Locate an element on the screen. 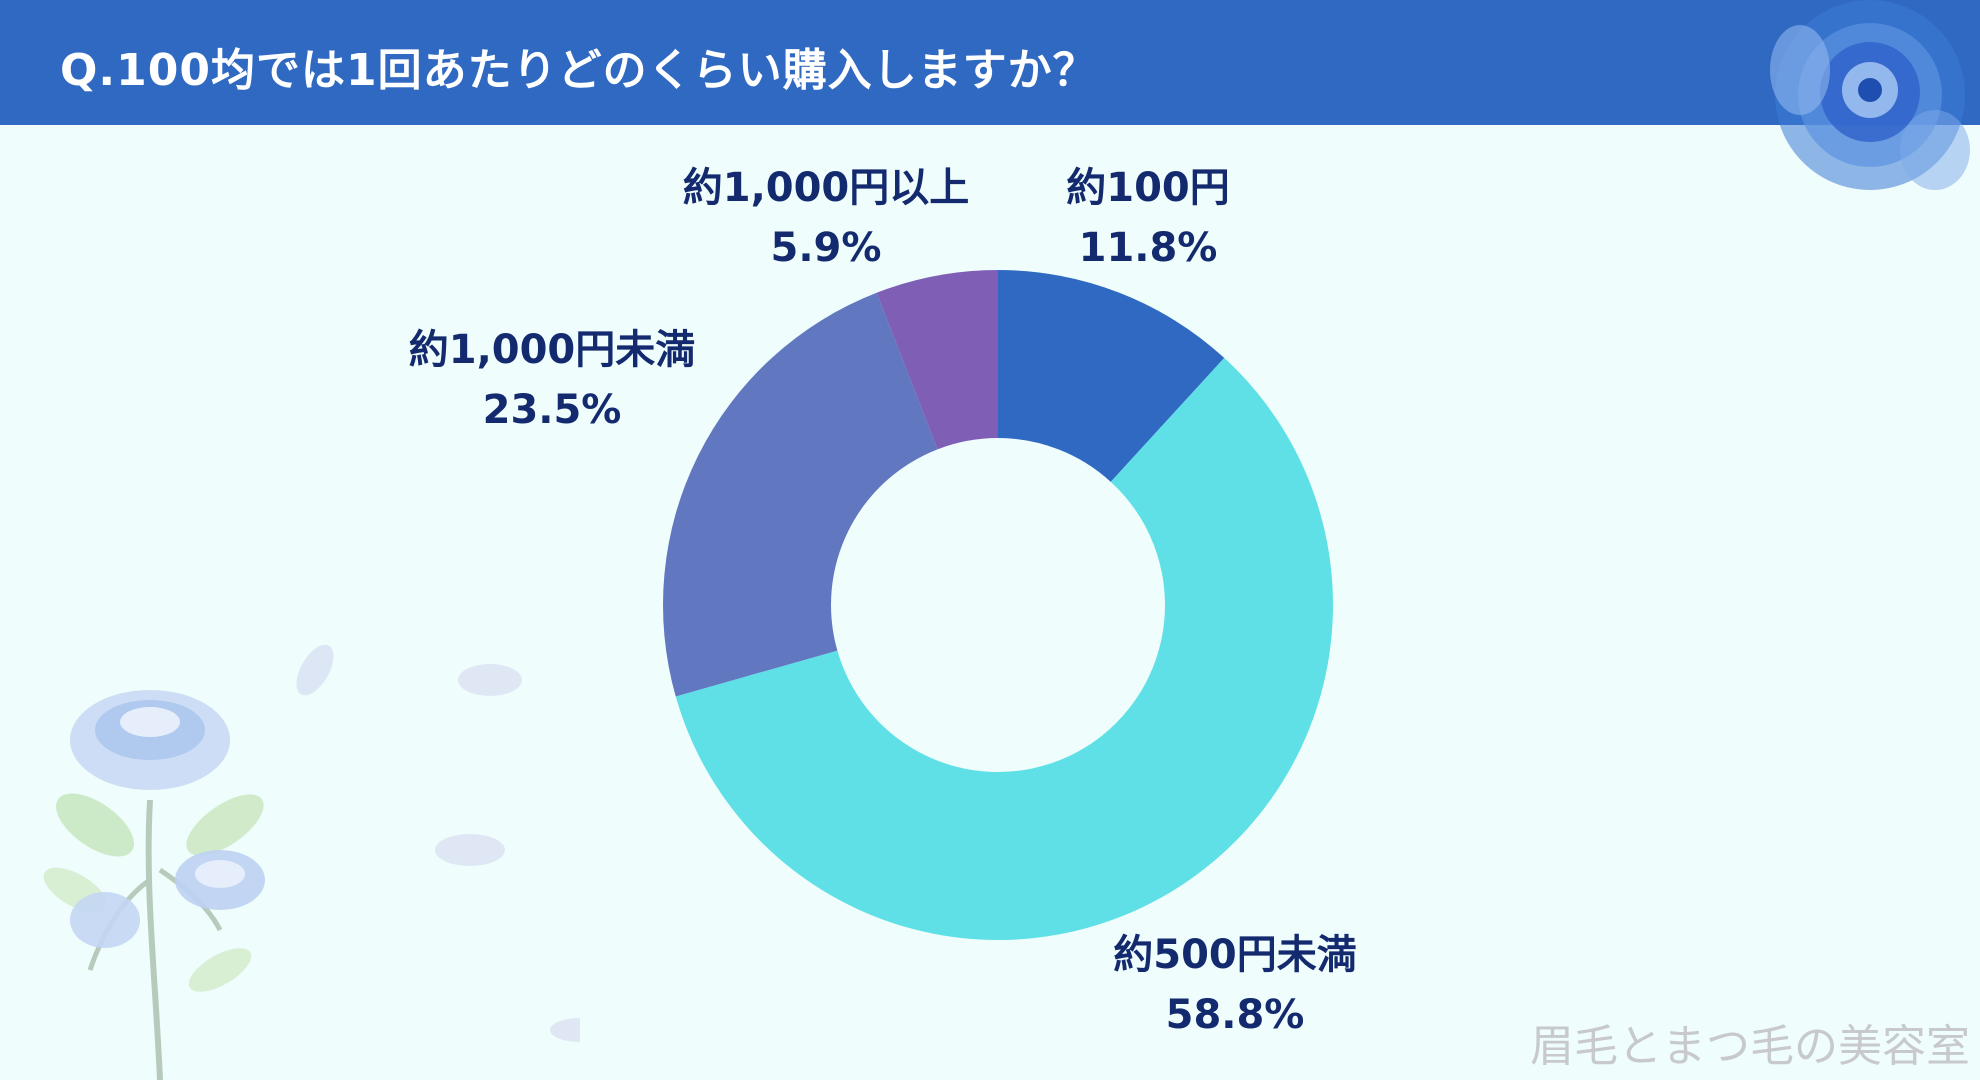  slice-percent-label: 58.8% is located at coordinates (1235, 1015).